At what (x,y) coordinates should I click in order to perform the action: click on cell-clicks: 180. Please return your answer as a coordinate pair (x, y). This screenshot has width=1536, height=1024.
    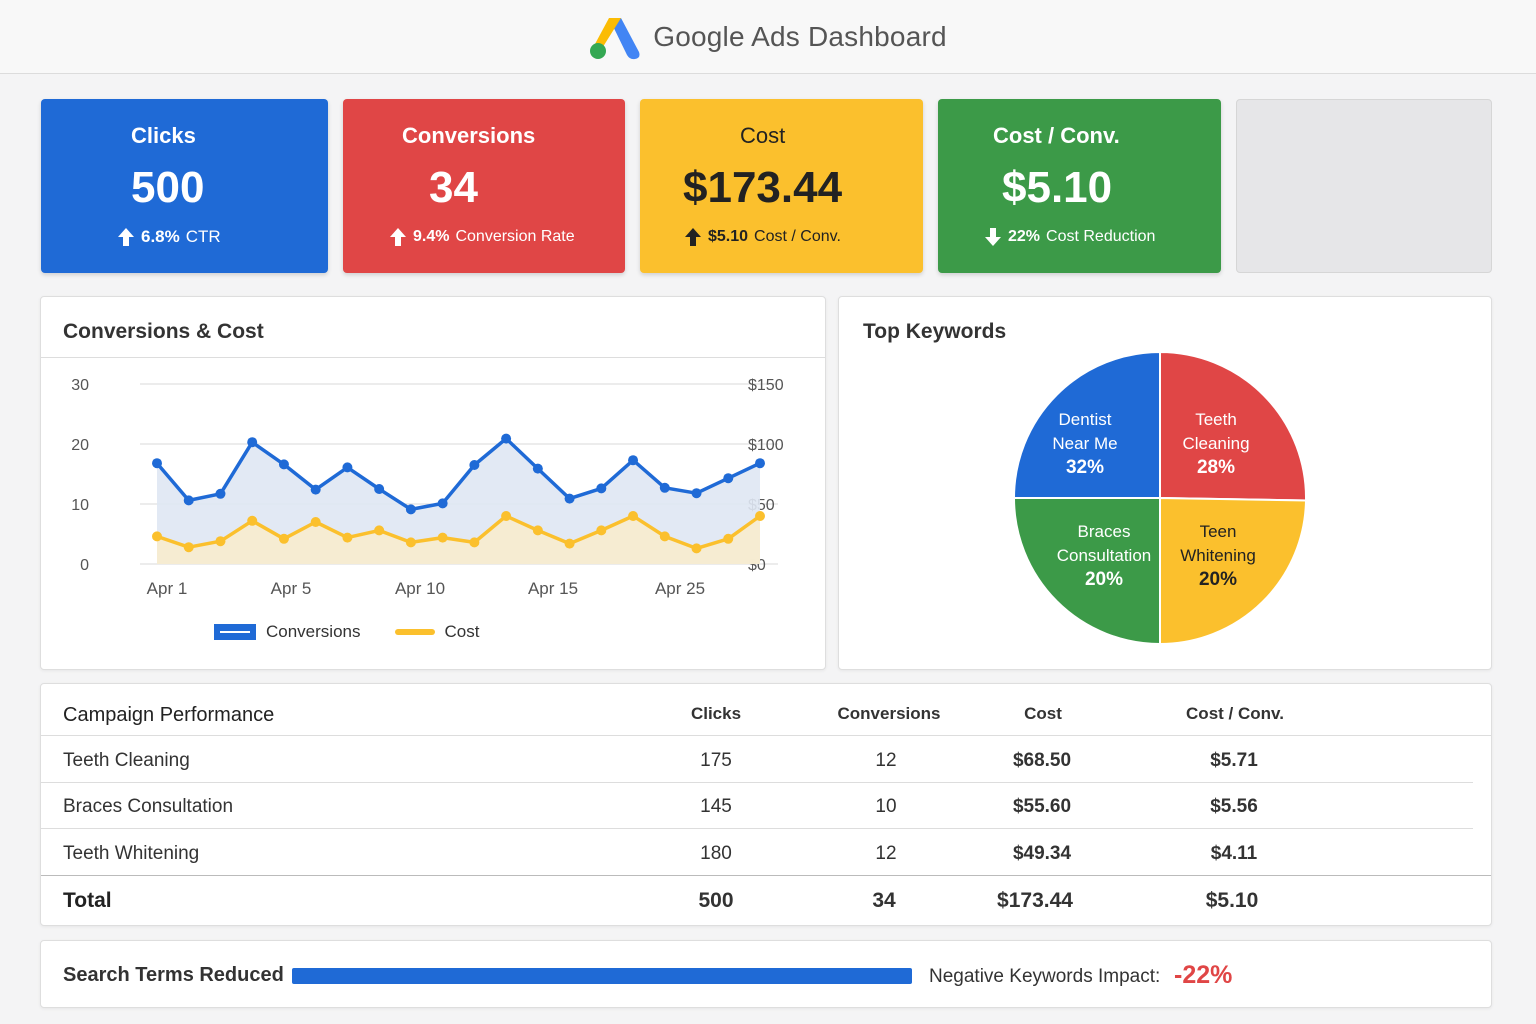
    Looking at the image, I should click on (716, 853).